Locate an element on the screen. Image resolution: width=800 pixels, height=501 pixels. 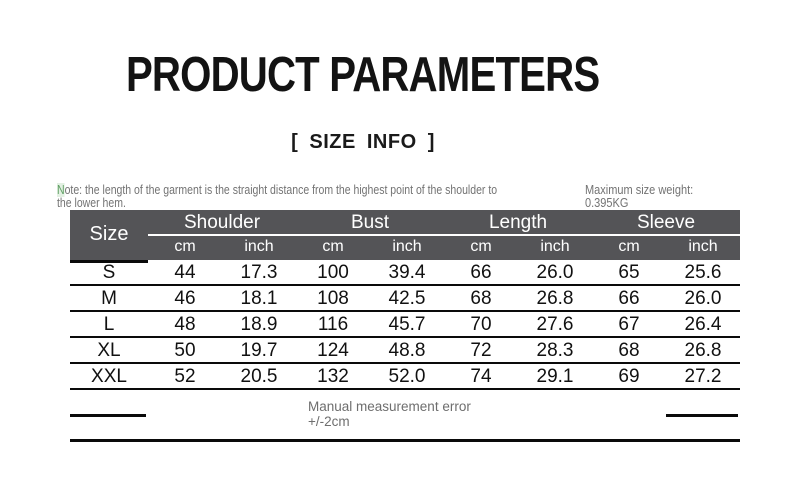
cell: 42.5 is located at coordinates (407, 298).